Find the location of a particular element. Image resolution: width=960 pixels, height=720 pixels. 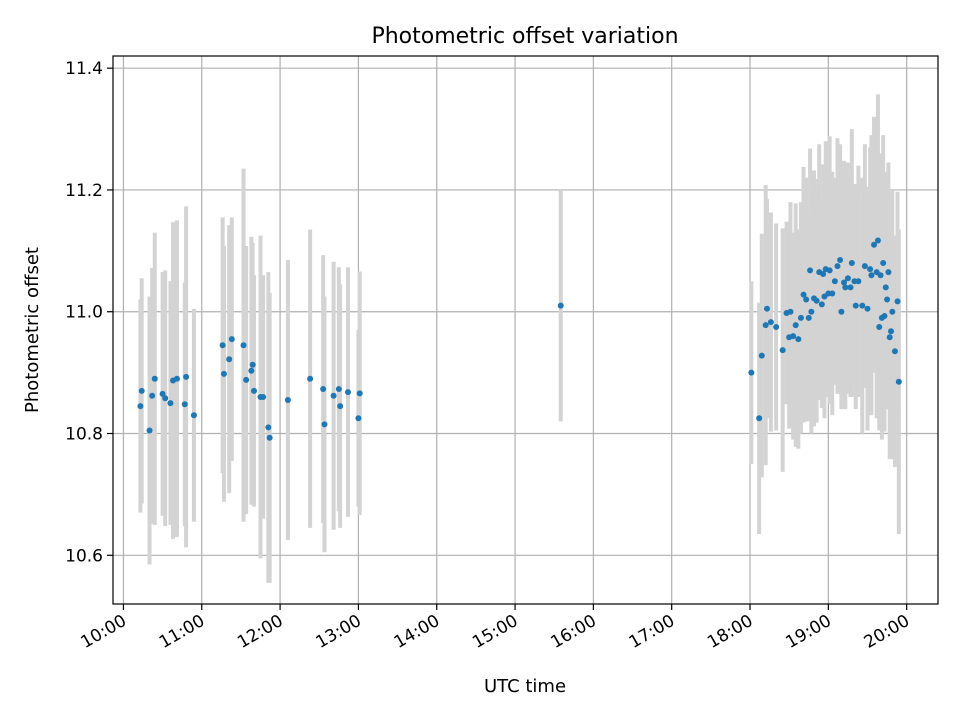

y-tick-label: 10.6 is located at coordinates (84, 556).